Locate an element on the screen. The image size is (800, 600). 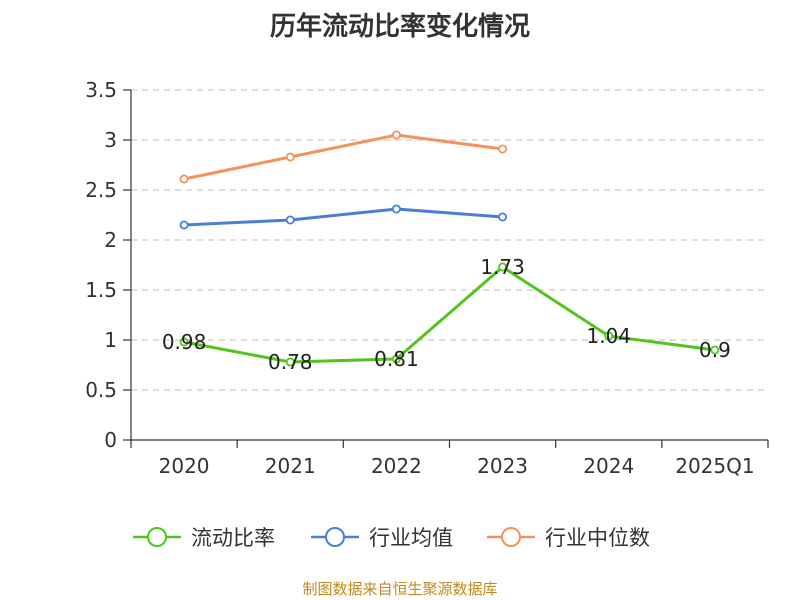
chart-title: 历年流动比率变化情况 is located at coordinates (399, 27).